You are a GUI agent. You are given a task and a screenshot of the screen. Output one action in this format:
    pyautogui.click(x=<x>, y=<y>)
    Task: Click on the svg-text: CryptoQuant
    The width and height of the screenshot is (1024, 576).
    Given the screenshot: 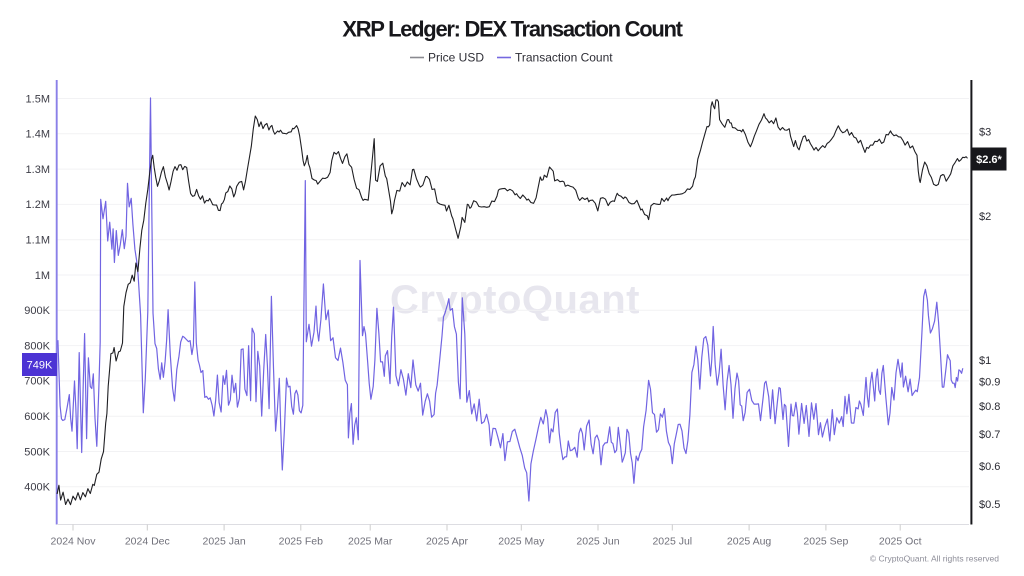 What is the action you would take?
    pyautogui.click(x=515, y=300)
    